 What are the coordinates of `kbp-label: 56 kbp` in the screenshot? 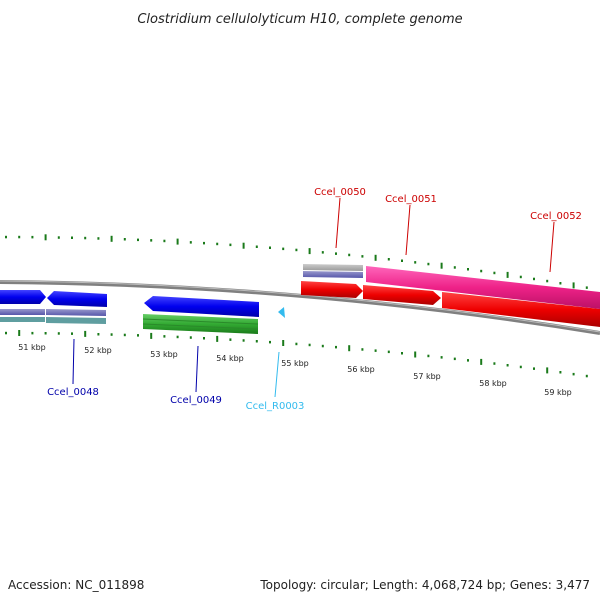 It's located at (361, 369).